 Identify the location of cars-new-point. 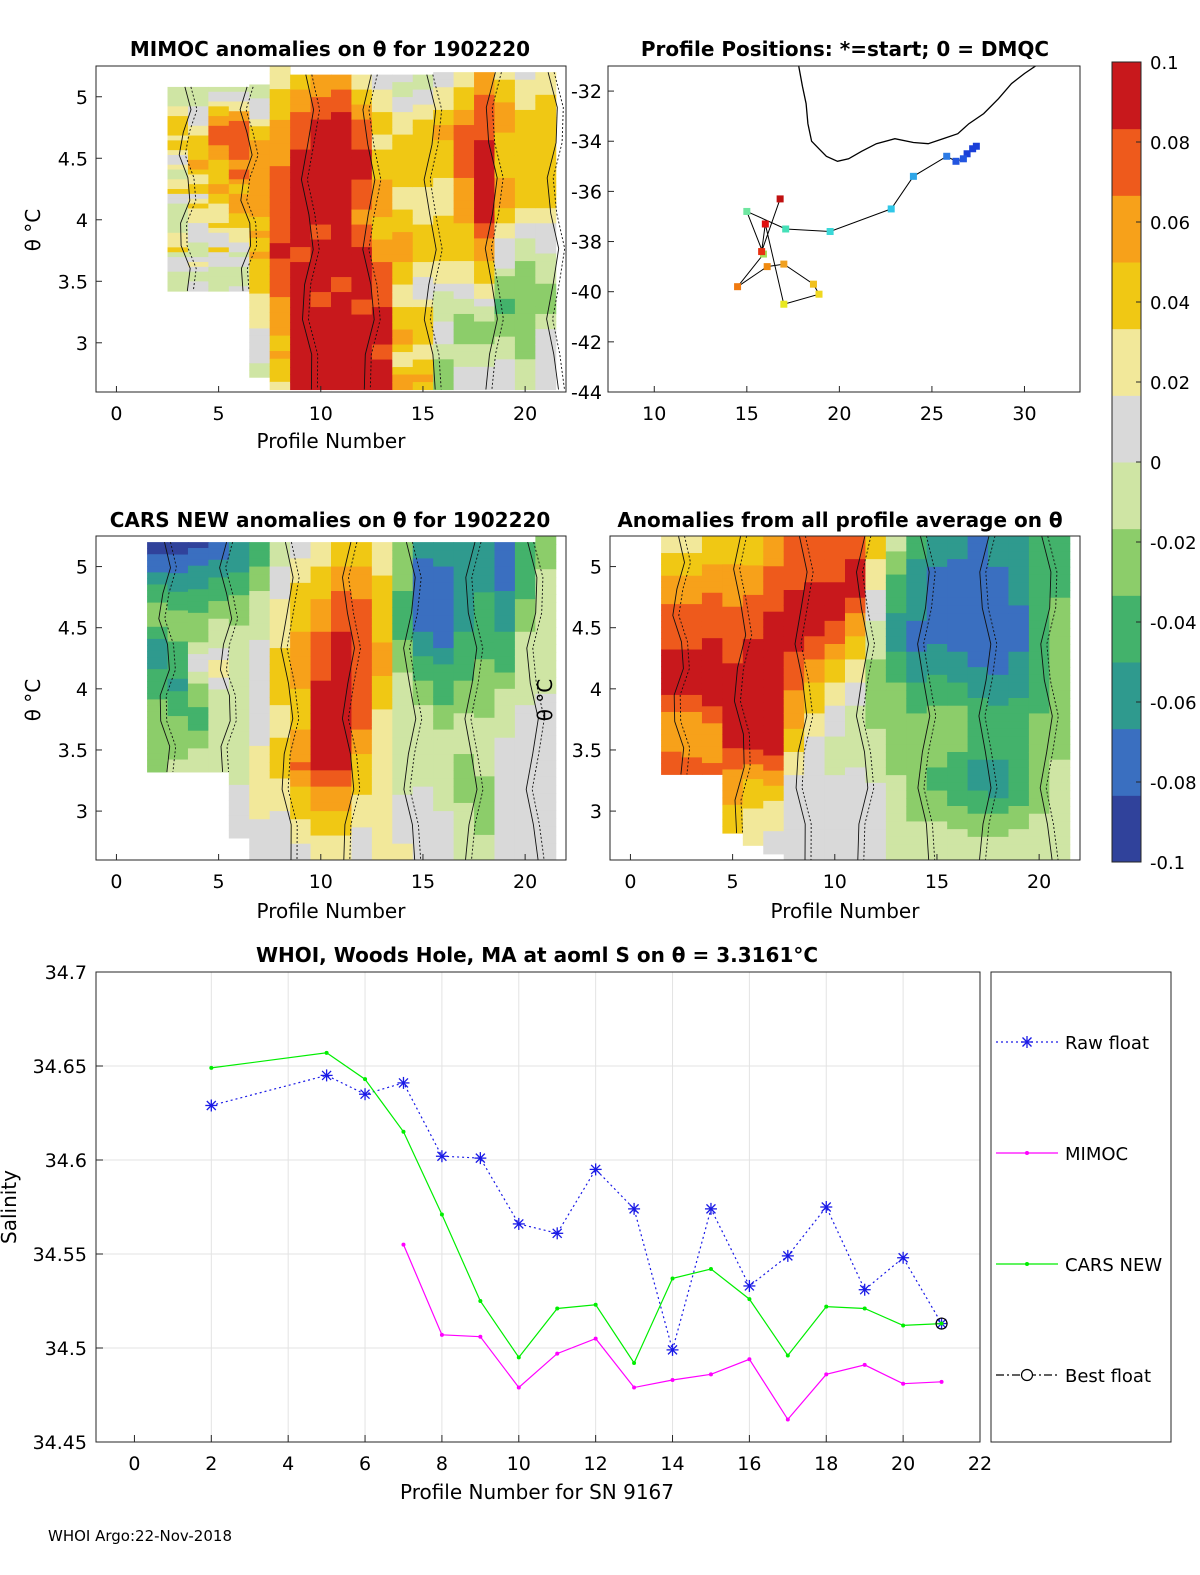
(826, 1306).